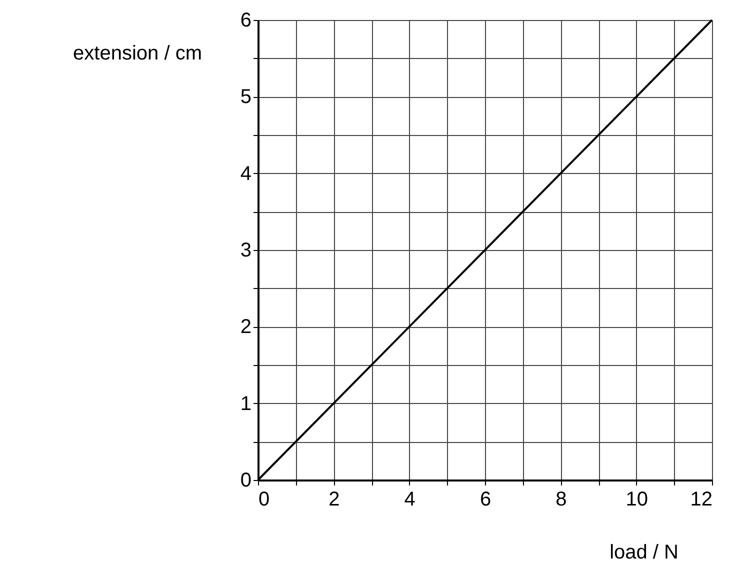 This screenshot has width=730, height=563. Describe the element at coordinates (246, 97) in the screenshot. I see `y-tick-label: 5` at that location.